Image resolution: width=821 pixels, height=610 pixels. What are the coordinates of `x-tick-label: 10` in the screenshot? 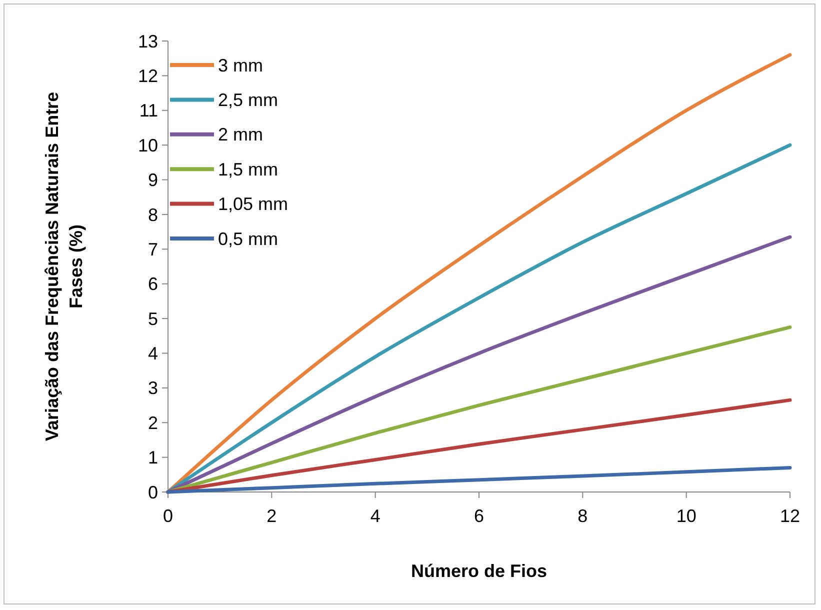 It's located at (686, 516).